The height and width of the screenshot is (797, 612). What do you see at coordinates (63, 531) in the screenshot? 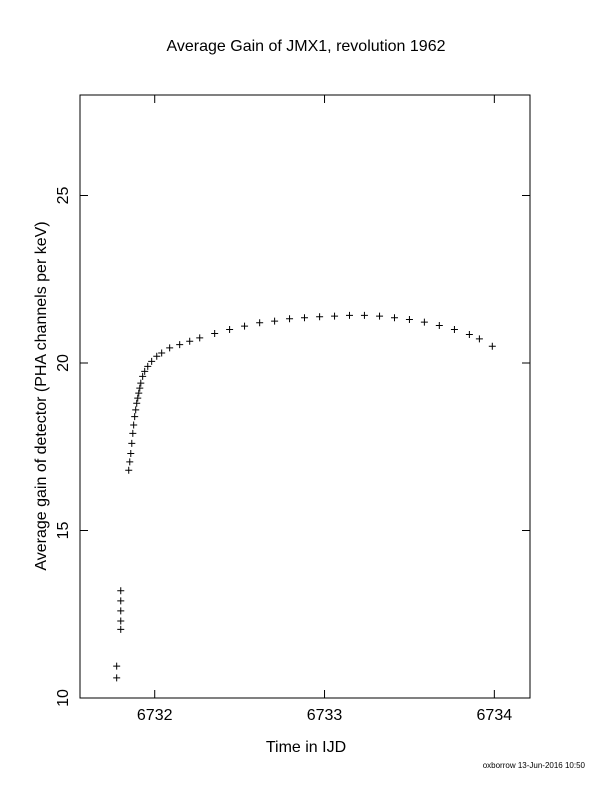
I see `y-tick-label: 15` at bounding box center [63, 531].